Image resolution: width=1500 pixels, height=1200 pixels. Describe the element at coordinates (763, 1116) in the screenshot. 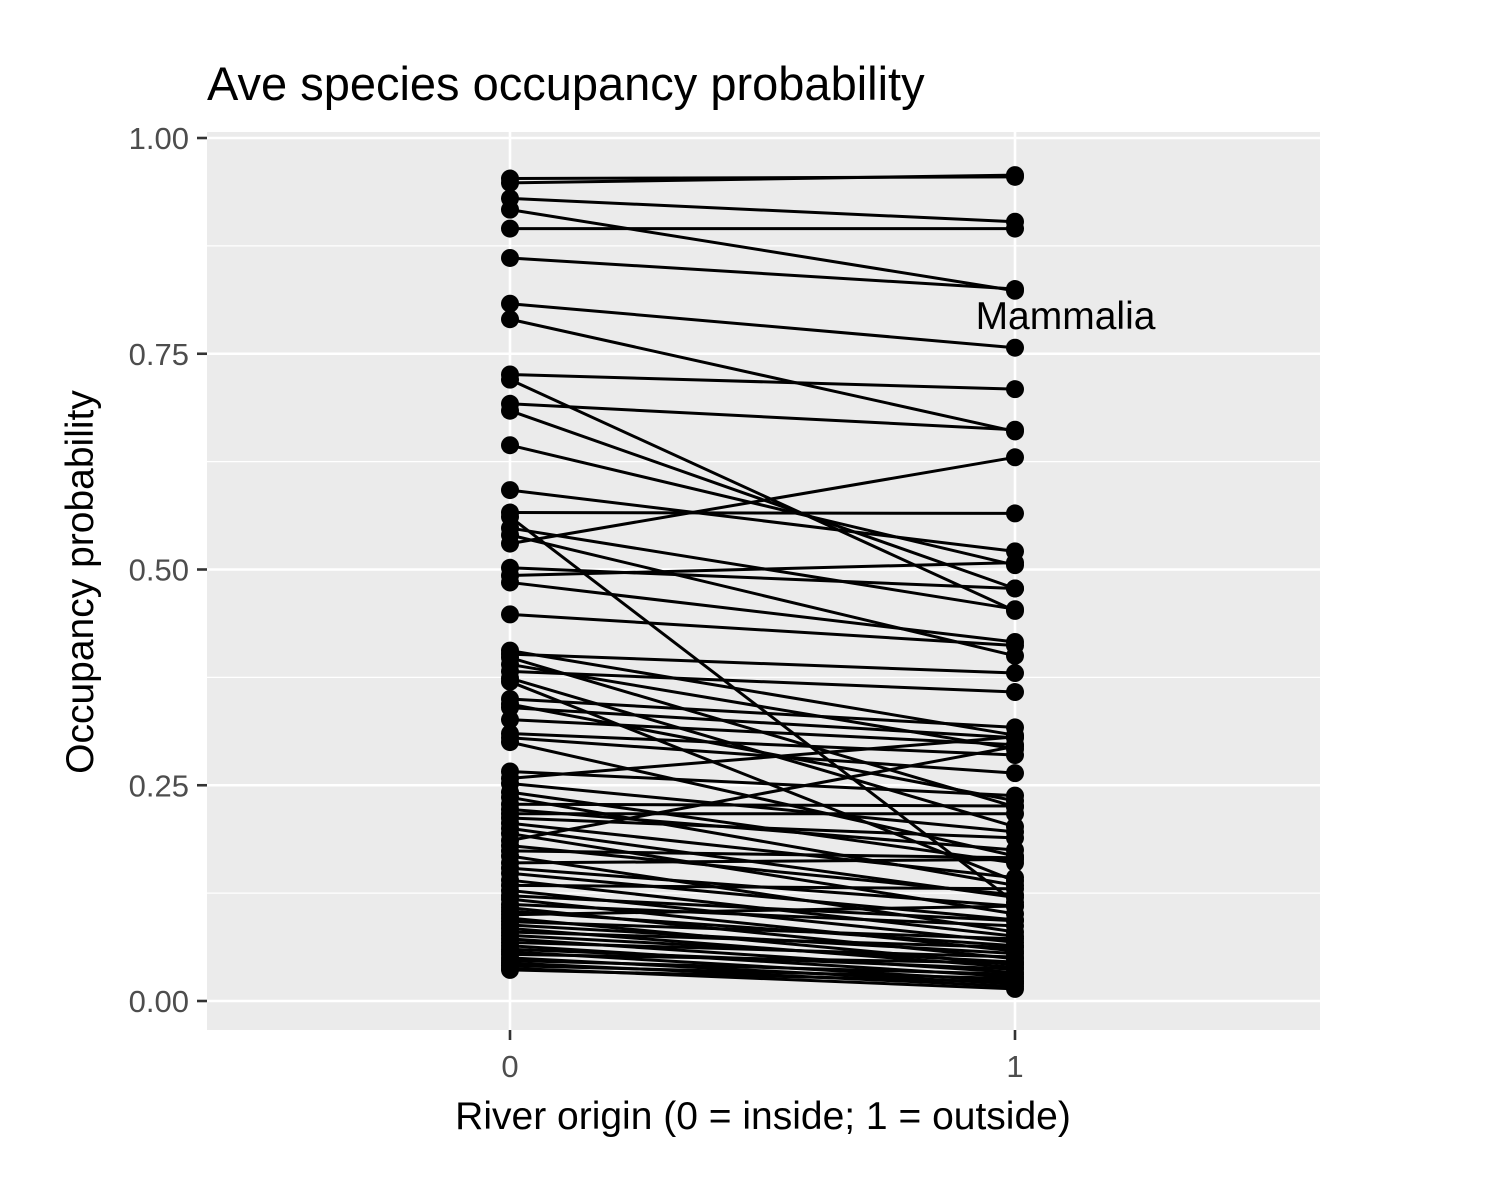

I see `x-axis-title: River origin (0 = inside; 1 = outside)` at that location.